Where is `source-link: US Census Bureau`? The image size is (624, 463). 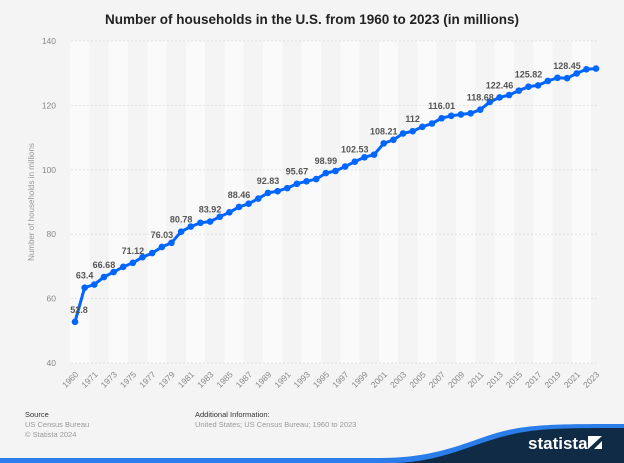
source-link: US Census Bureau is located at coordinates (57, 424).